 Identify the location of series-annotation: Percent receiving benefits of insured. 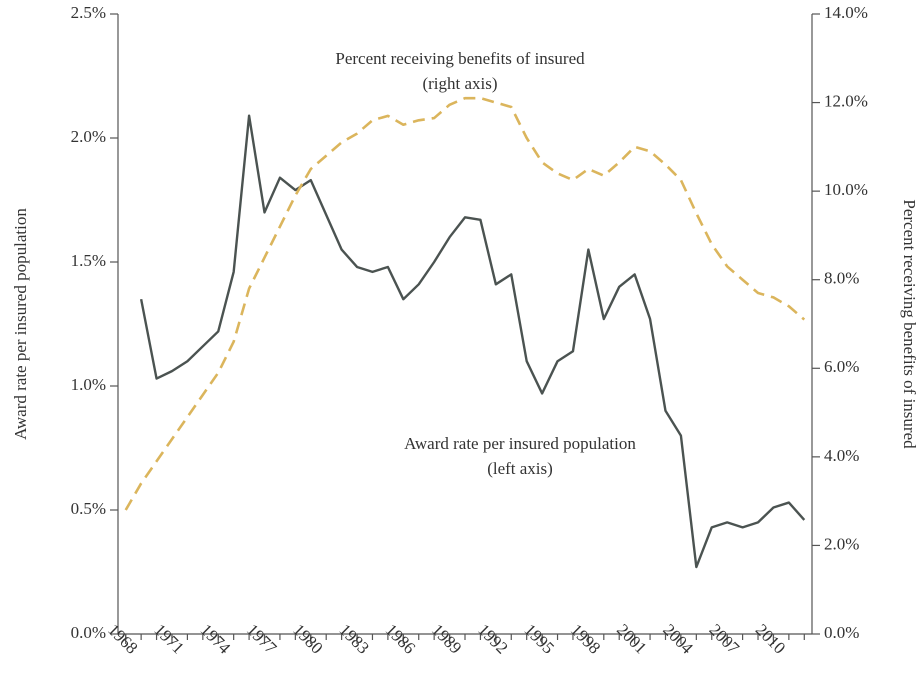
(460, 58).